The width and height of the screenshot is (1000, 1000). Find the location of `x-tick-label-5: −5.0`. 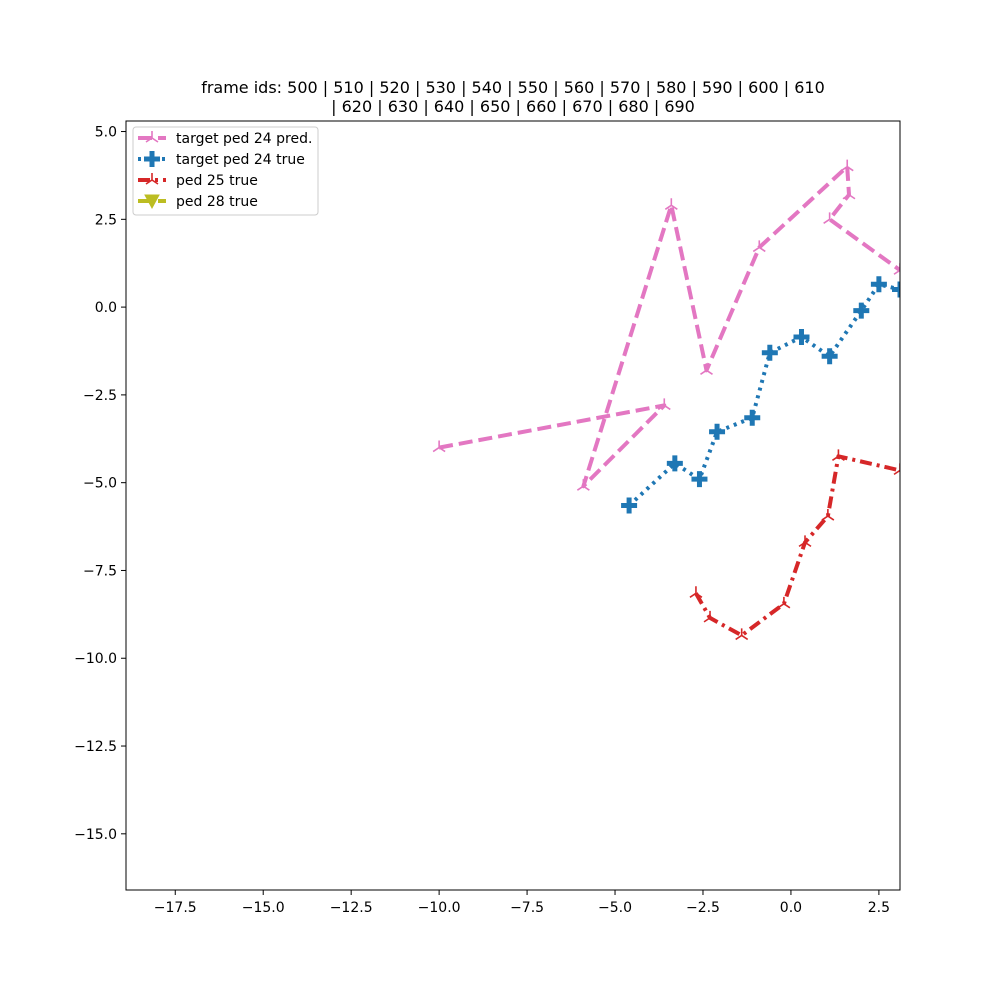

x-tick-label-5: −5.0 is located at coordinates (615, 908).